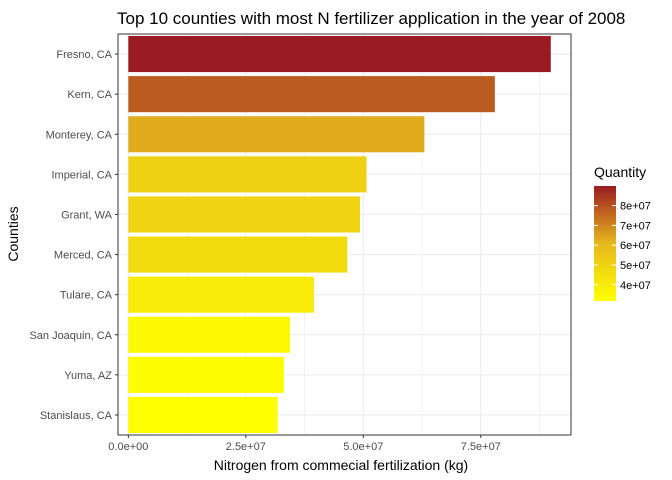  I want to click on legend-label: 7e+07, so click(635, 226).